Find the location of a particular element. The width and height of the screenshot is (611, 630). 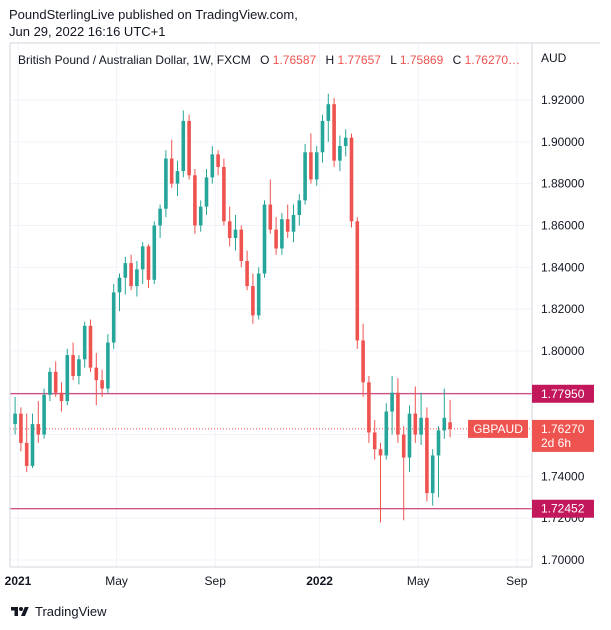

footer: TradingView is located at coordinates (58, 611).